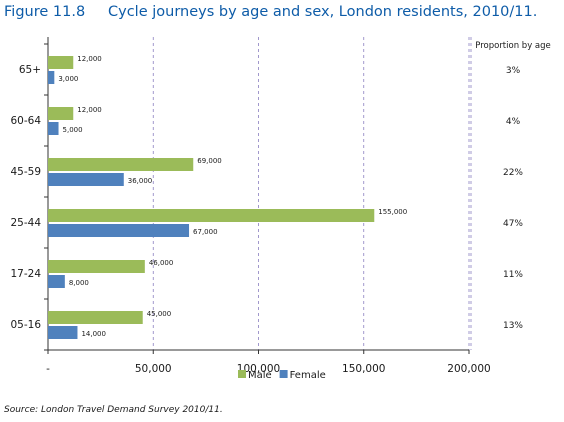 The width and height of the screenshot is (564, 422). What do you see at coordinates (153, 369) in the screenshot?
I see `x-tick-label: 50,000` at bounding box center [153, 369].